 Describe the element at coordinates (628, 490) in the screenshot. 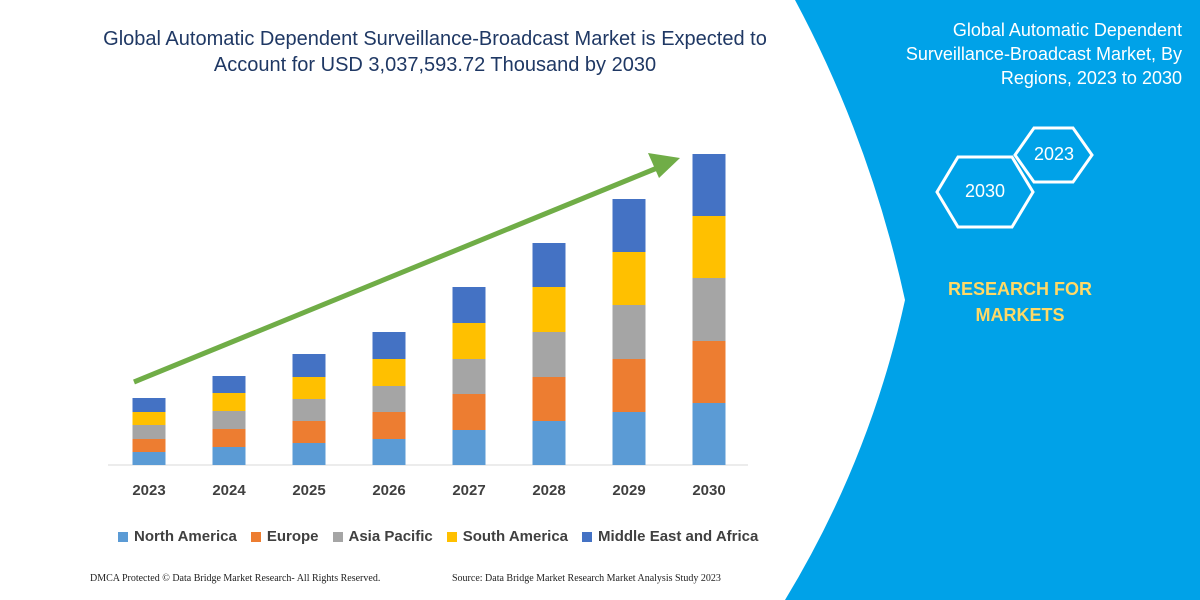

I see `x-tick-label-2029: 2029` at that location.